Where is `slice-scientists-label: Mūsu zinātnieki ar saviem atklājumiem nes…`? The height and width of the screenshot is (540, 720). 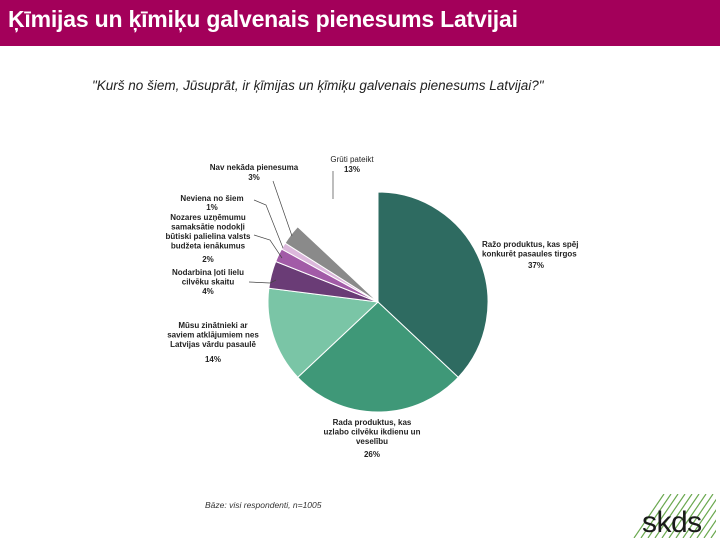
slice-scientists-label: Mūsu zinātnieki ar saviem atklājumiem nes… is located at coordinates (213, 335).